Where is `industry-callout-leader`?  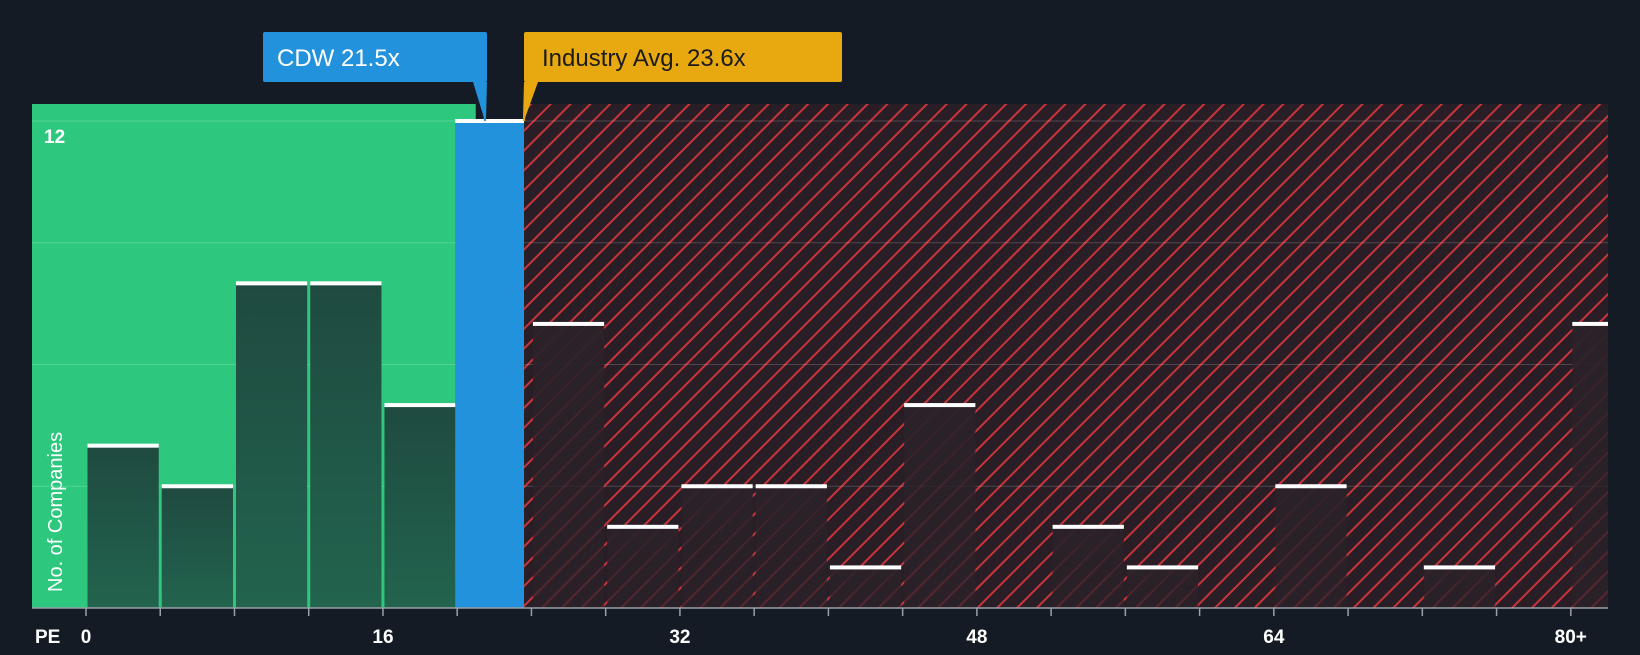 industry-callout-leader is located at coordinates (525, 101).